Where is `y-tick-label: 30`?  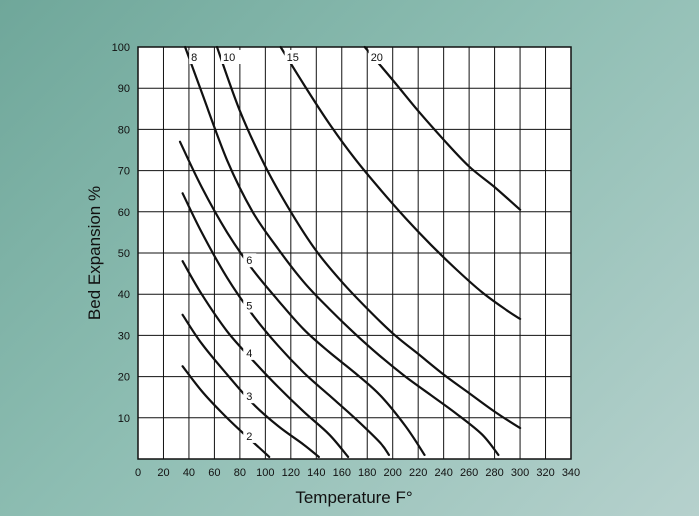 y-tick-label: 30 is located at coordinates (124, 336).